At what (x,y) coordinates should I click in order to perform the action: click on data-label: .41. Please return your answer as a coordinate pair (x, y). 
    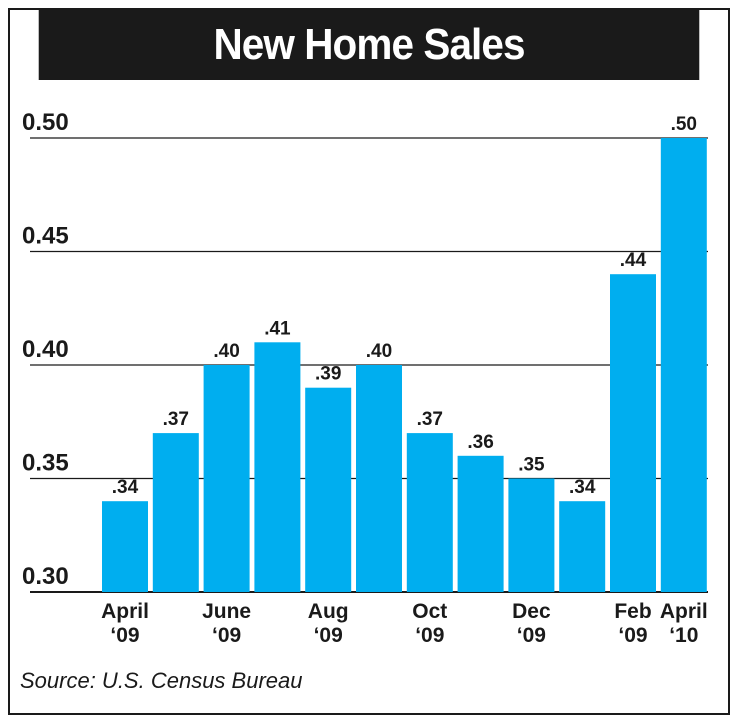
    Looking at the image, I should click on (277, 328).